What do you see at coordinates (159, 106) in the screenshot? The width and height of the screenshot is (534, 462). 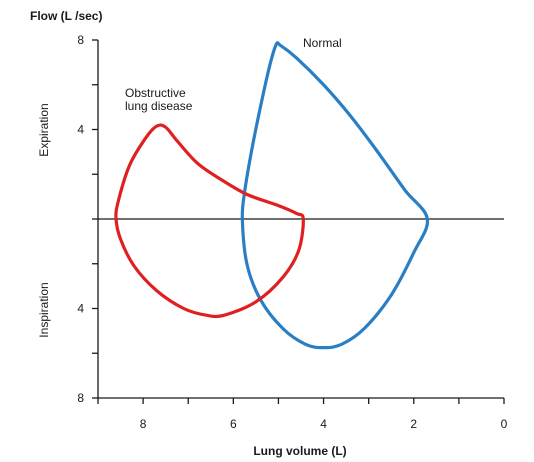 I see `obstructive-curve-label-line2: lung disease` at bounding box center [159, 106].